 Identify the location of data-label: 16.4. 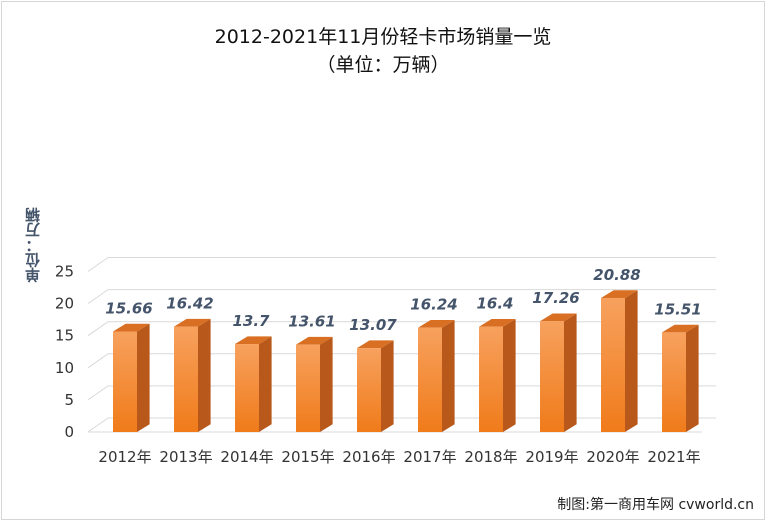
(494, 304).